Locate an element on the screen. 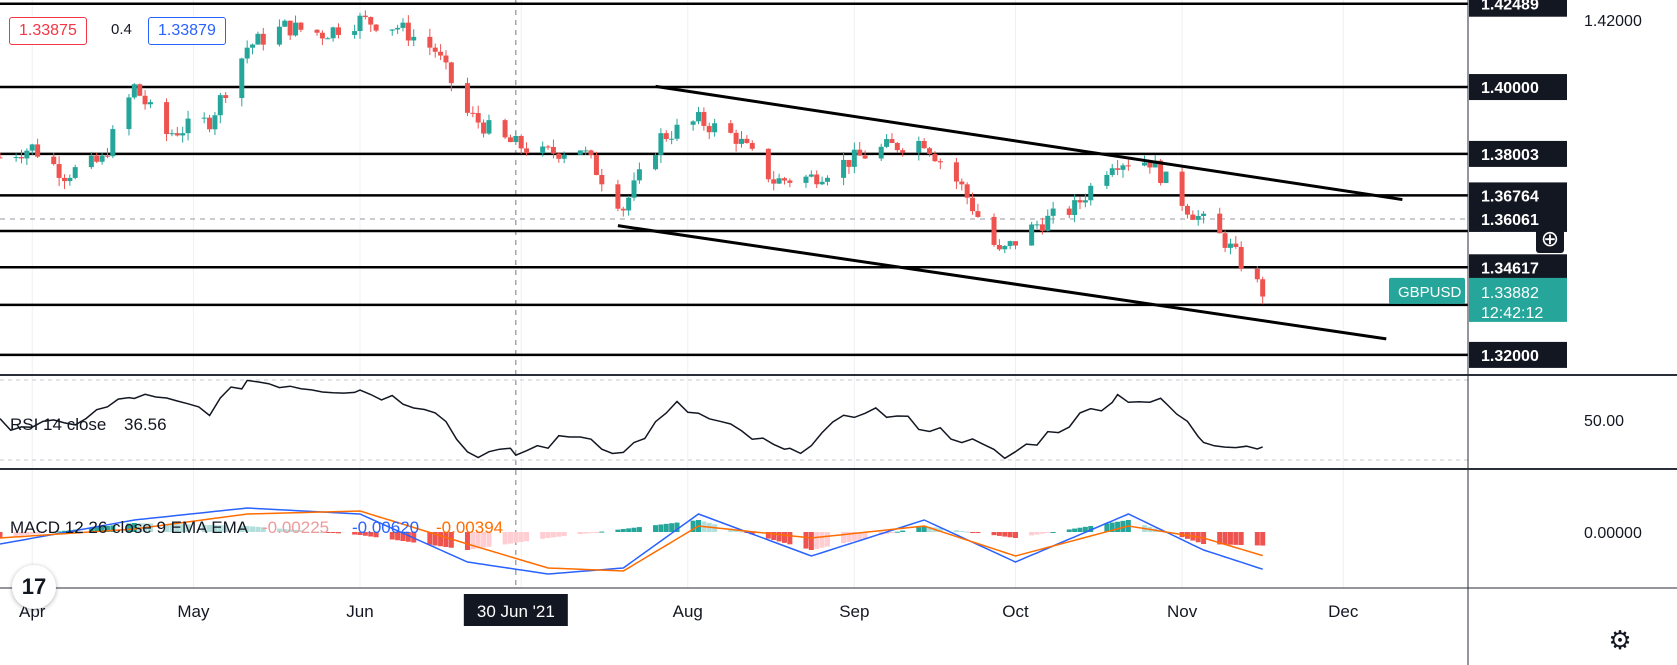 The image size is (1677, 665). level-price-label: 1.32000 is located at coordinates (1510, 356).